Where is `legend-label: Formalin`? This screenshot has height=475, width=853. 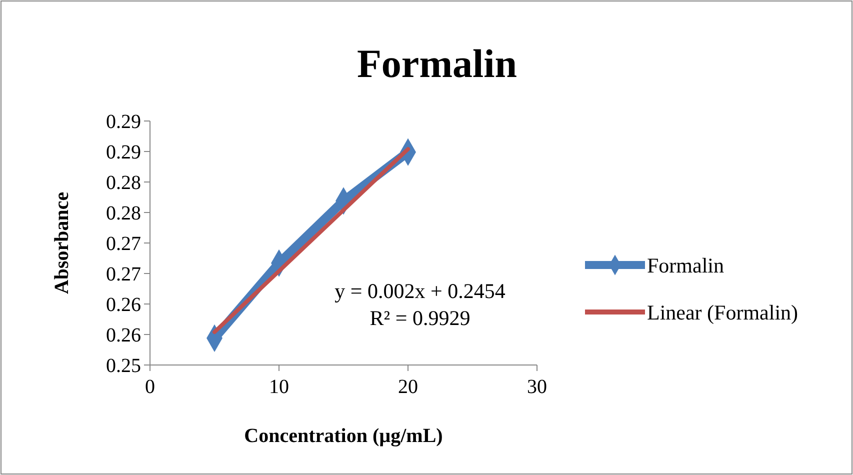 legend-label: Formalin is located at coordinates (685, 265).